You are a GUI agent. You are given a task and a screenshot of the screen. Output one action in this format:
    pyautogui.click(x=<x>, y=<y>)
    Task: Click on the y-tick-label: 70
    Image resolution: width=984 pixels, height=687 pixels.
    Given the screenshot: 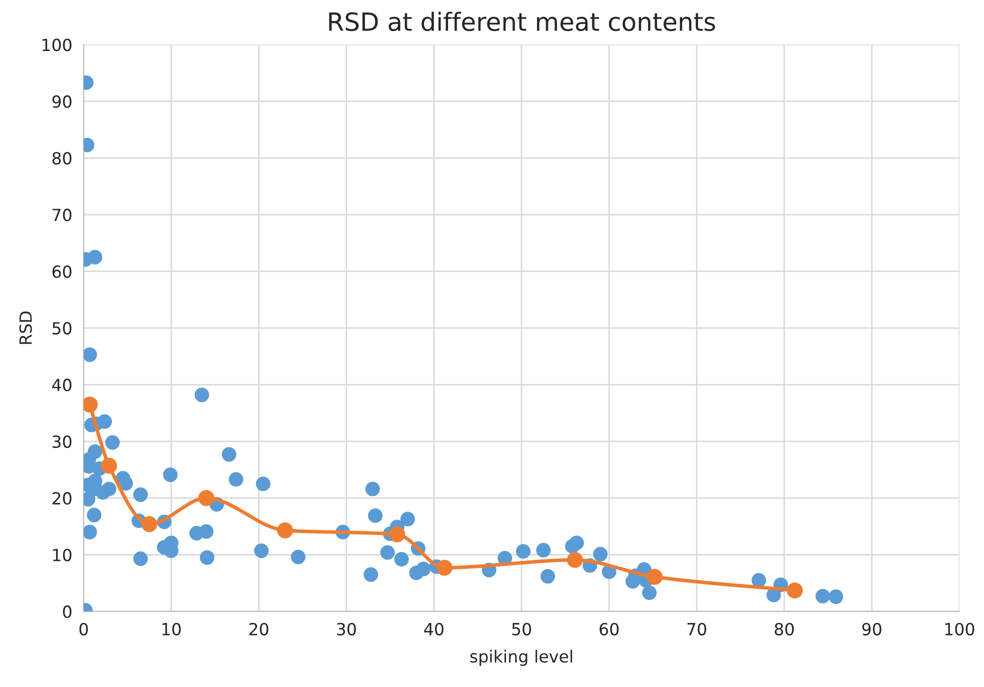 What is the action you would take?
    pyautogui.click(x=62, y=215)
    